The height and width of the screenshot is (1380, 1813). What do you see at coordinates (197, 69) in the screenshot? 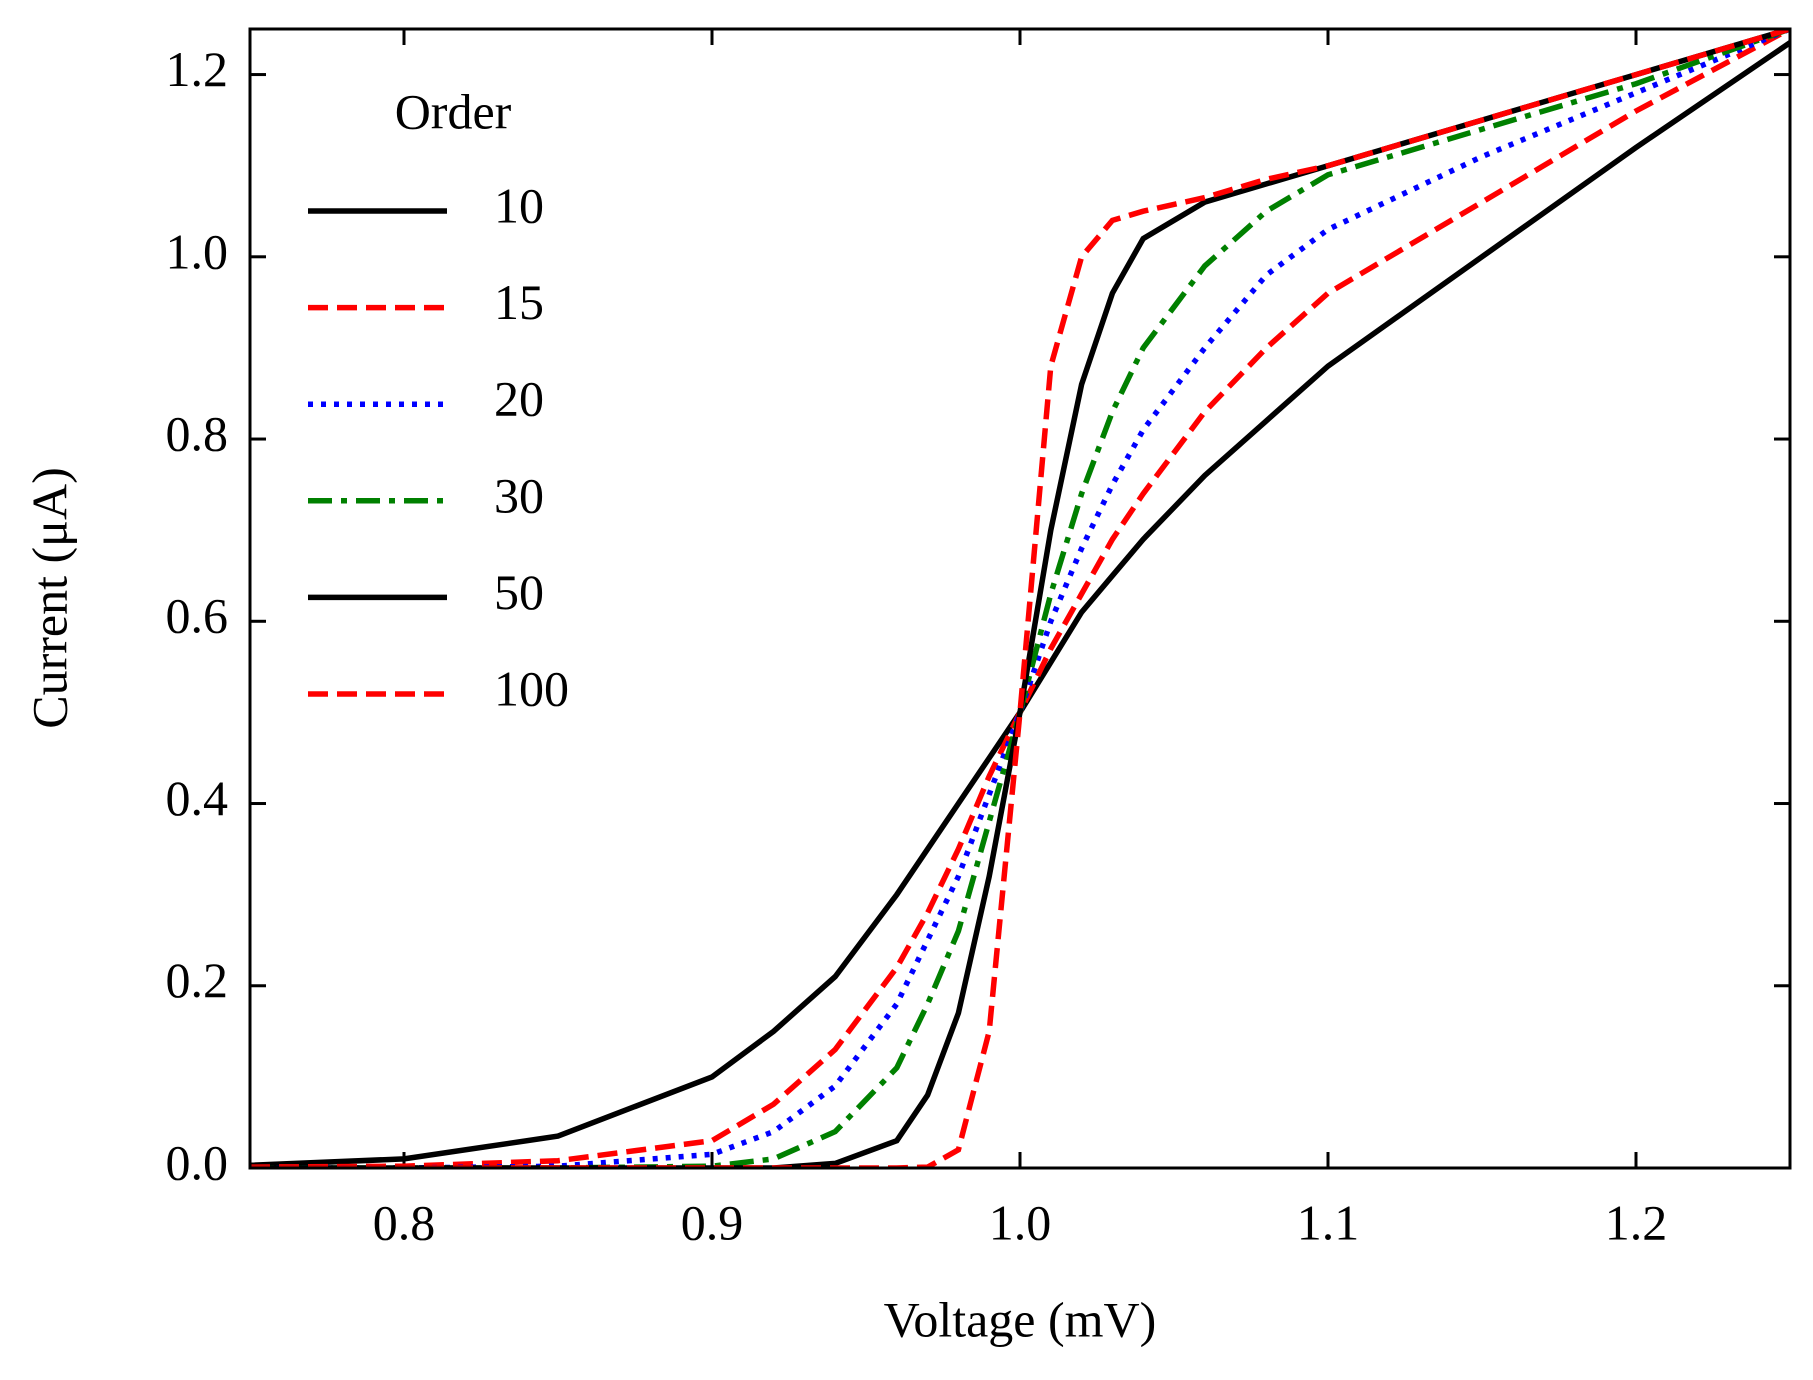
I see `y-tick-label: 1.2` at bounding box center [197, 69].